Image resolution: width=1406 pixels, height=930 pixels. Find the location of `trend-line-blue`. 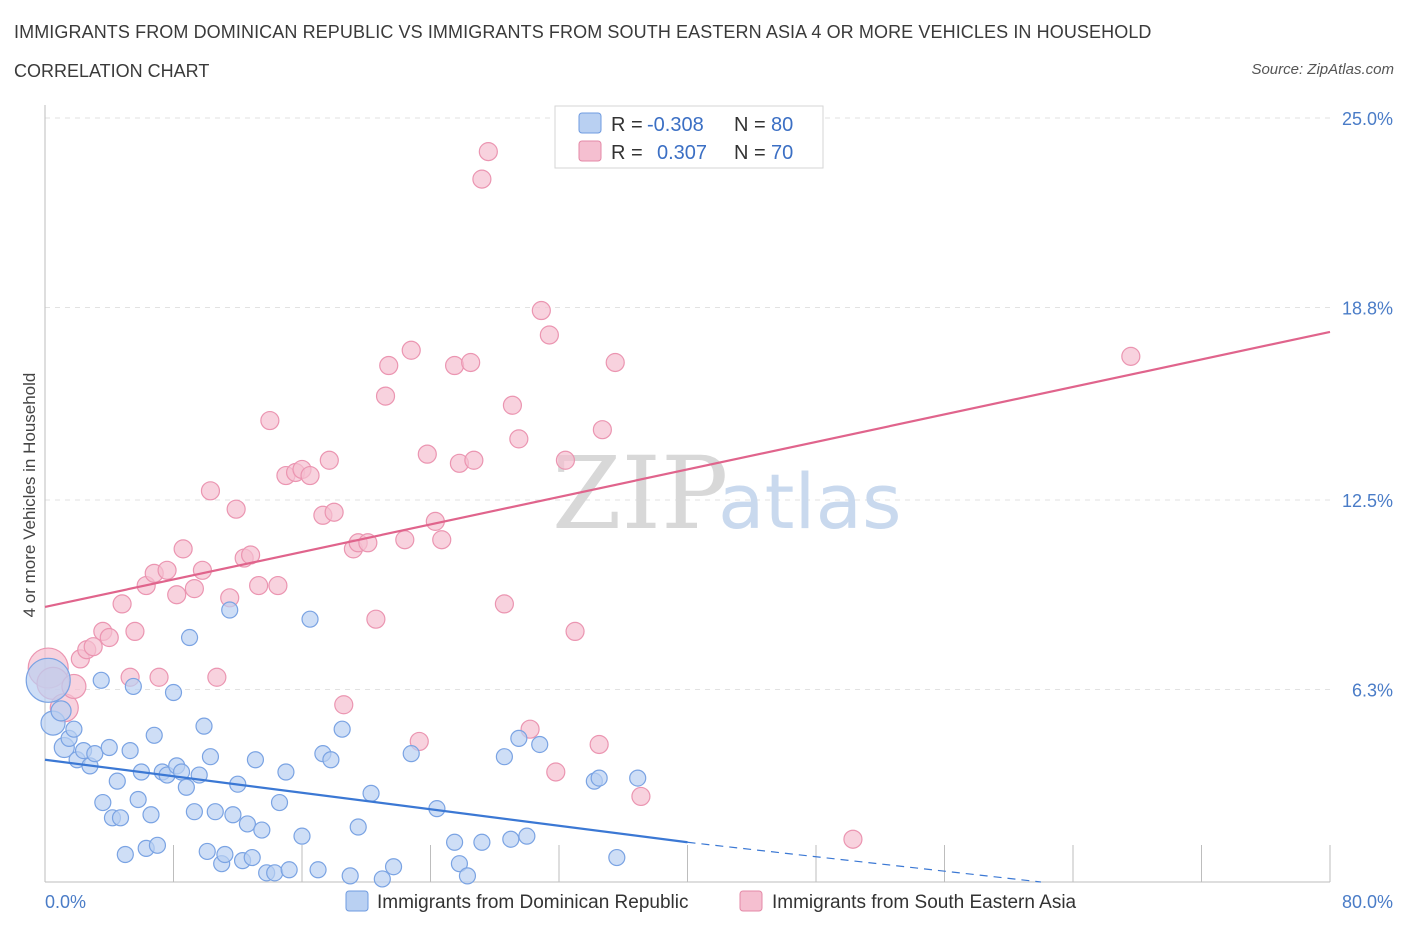

trend-line-blue is located at coordinates (366, 801).